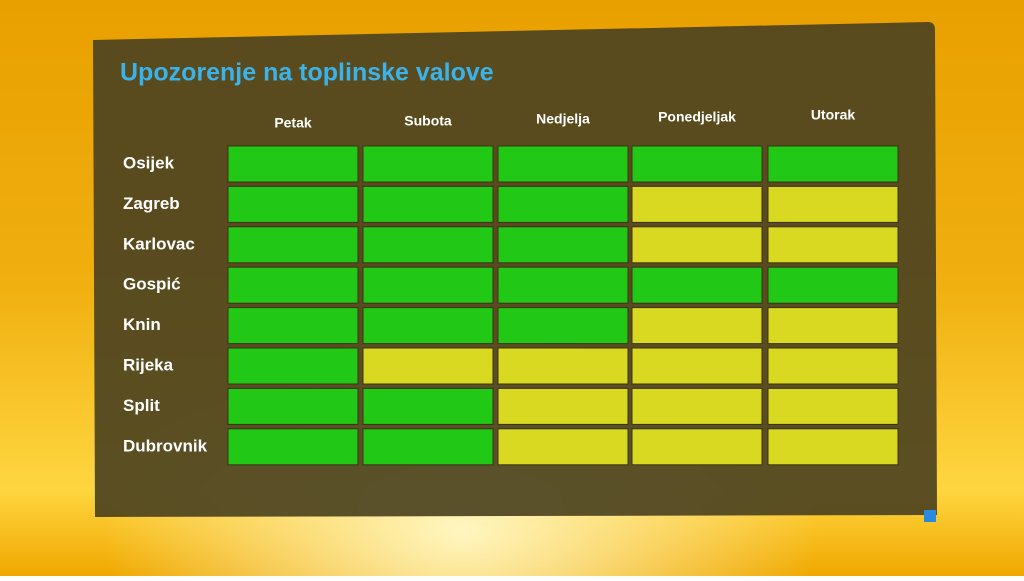  What do you see at coordinates (159, 243) in the screenshot?
I see `row-label: Karlovac` at bounding box center [159, 243].